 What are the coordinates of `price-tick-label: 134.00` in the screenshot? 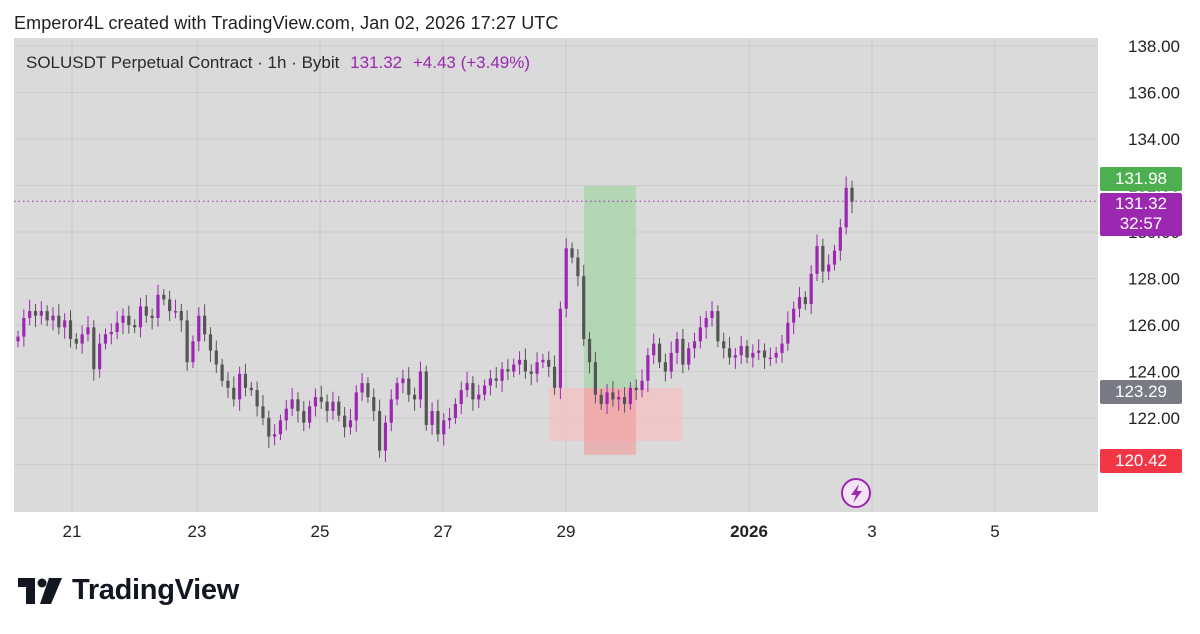 It's located at (1154, 139).